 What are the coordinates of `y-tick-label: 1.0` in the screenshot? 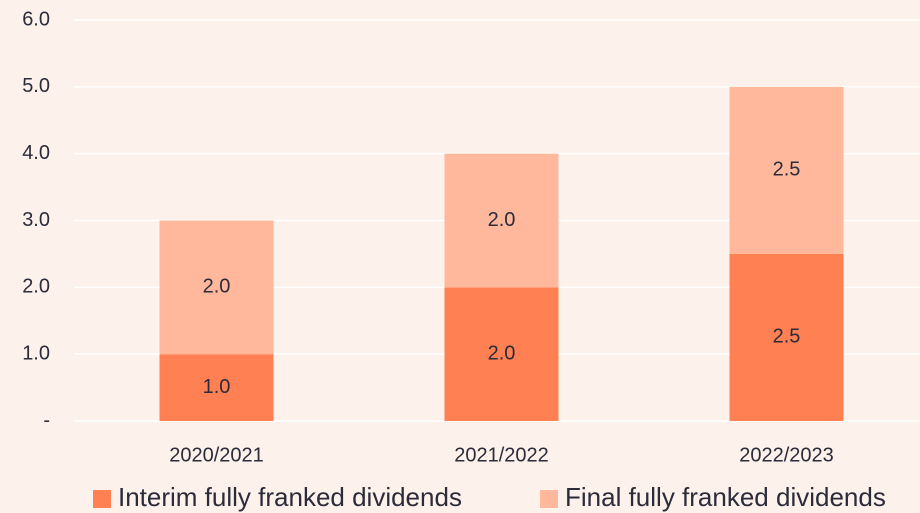 It's located at (36, 353).